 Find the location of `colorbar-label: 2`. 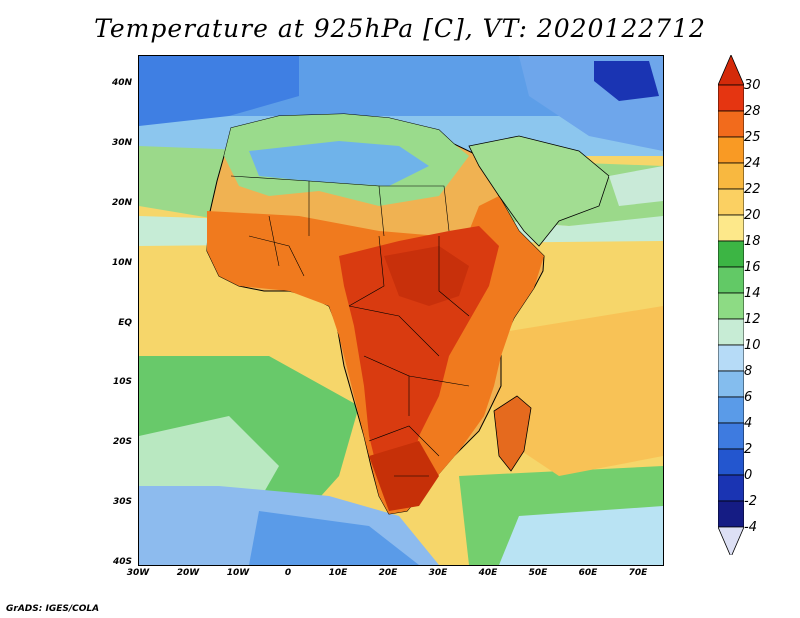

colorbar-label: 2 is located at coordinates (748, 449).